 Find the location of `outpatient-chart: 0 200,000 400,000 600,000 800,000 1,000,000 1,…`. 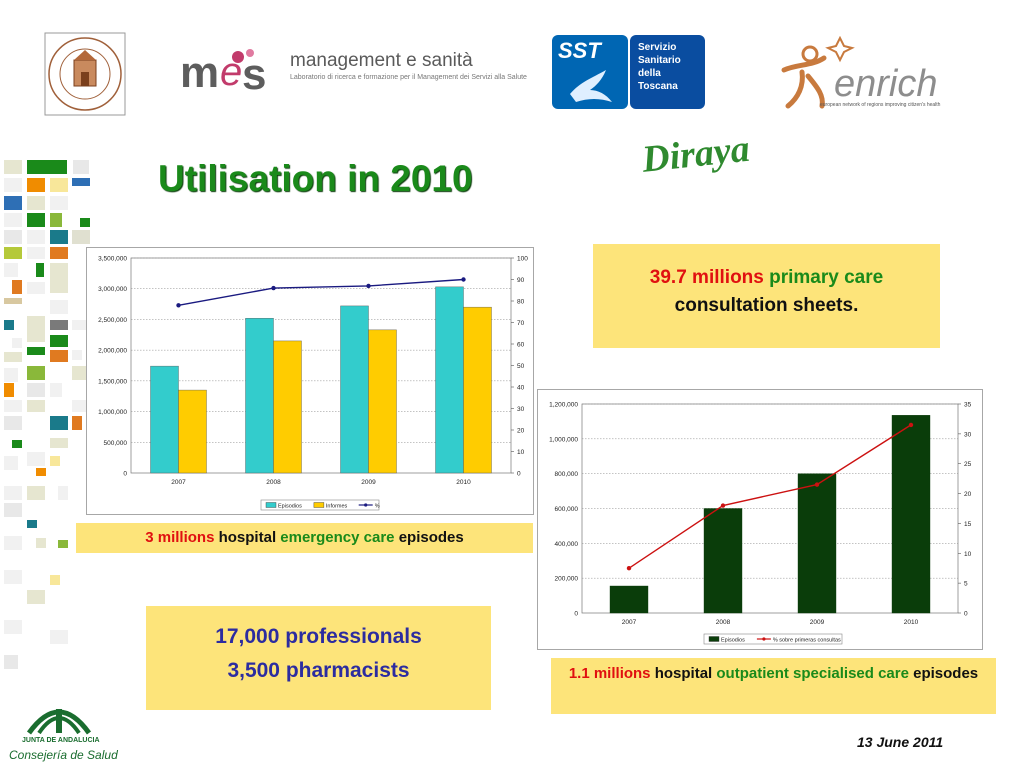

outpatient-chart: 0 200,000 400,000 600,000 800,000 1,000,000 1,… is located at coordinates (760, 519).